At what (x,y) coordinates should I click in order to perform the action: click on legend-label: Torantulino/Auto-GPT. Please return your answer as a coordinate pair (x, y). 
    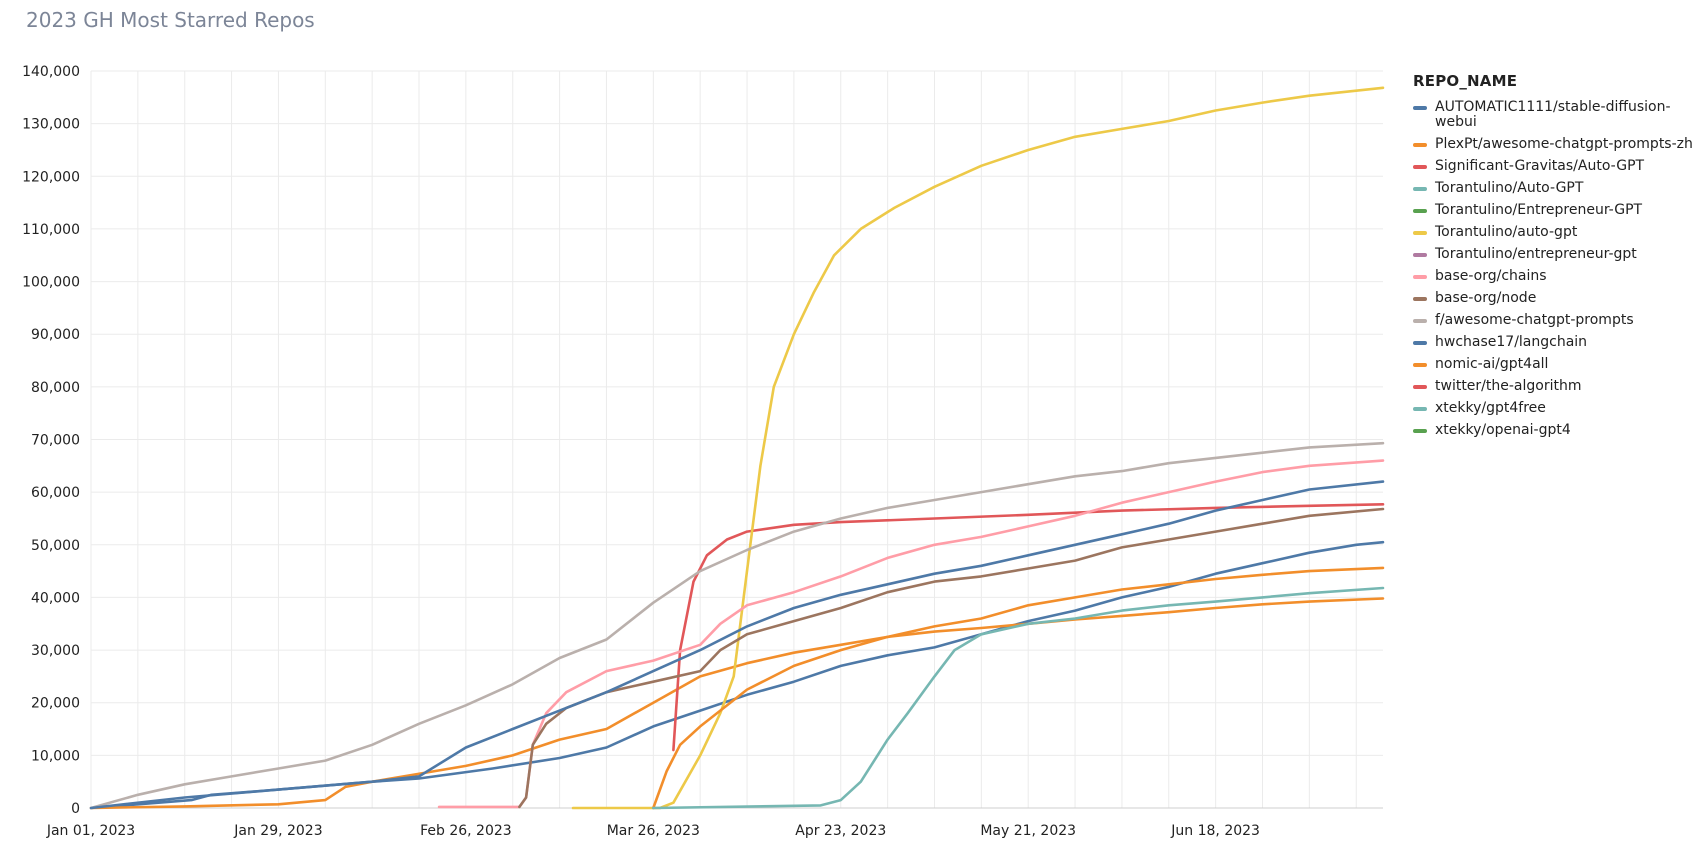
    Looking at the image, I should click on (1509, 188).